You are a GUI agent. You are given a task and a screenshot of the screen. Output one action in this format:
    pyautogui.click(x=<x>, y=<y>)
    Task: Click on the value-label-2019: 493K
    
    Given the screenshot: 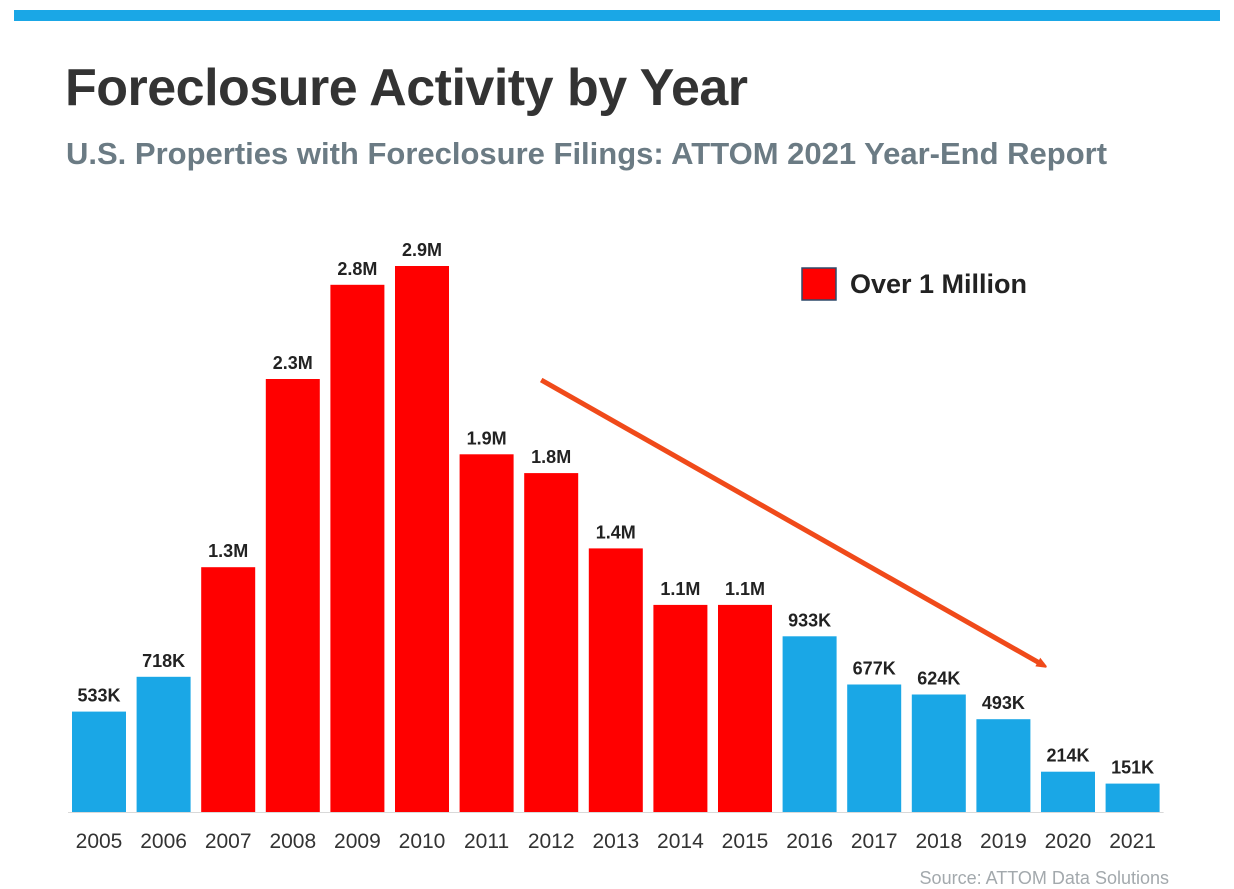 What is the action you would take?
    pyautogui.click(x=1003, y=703)
    